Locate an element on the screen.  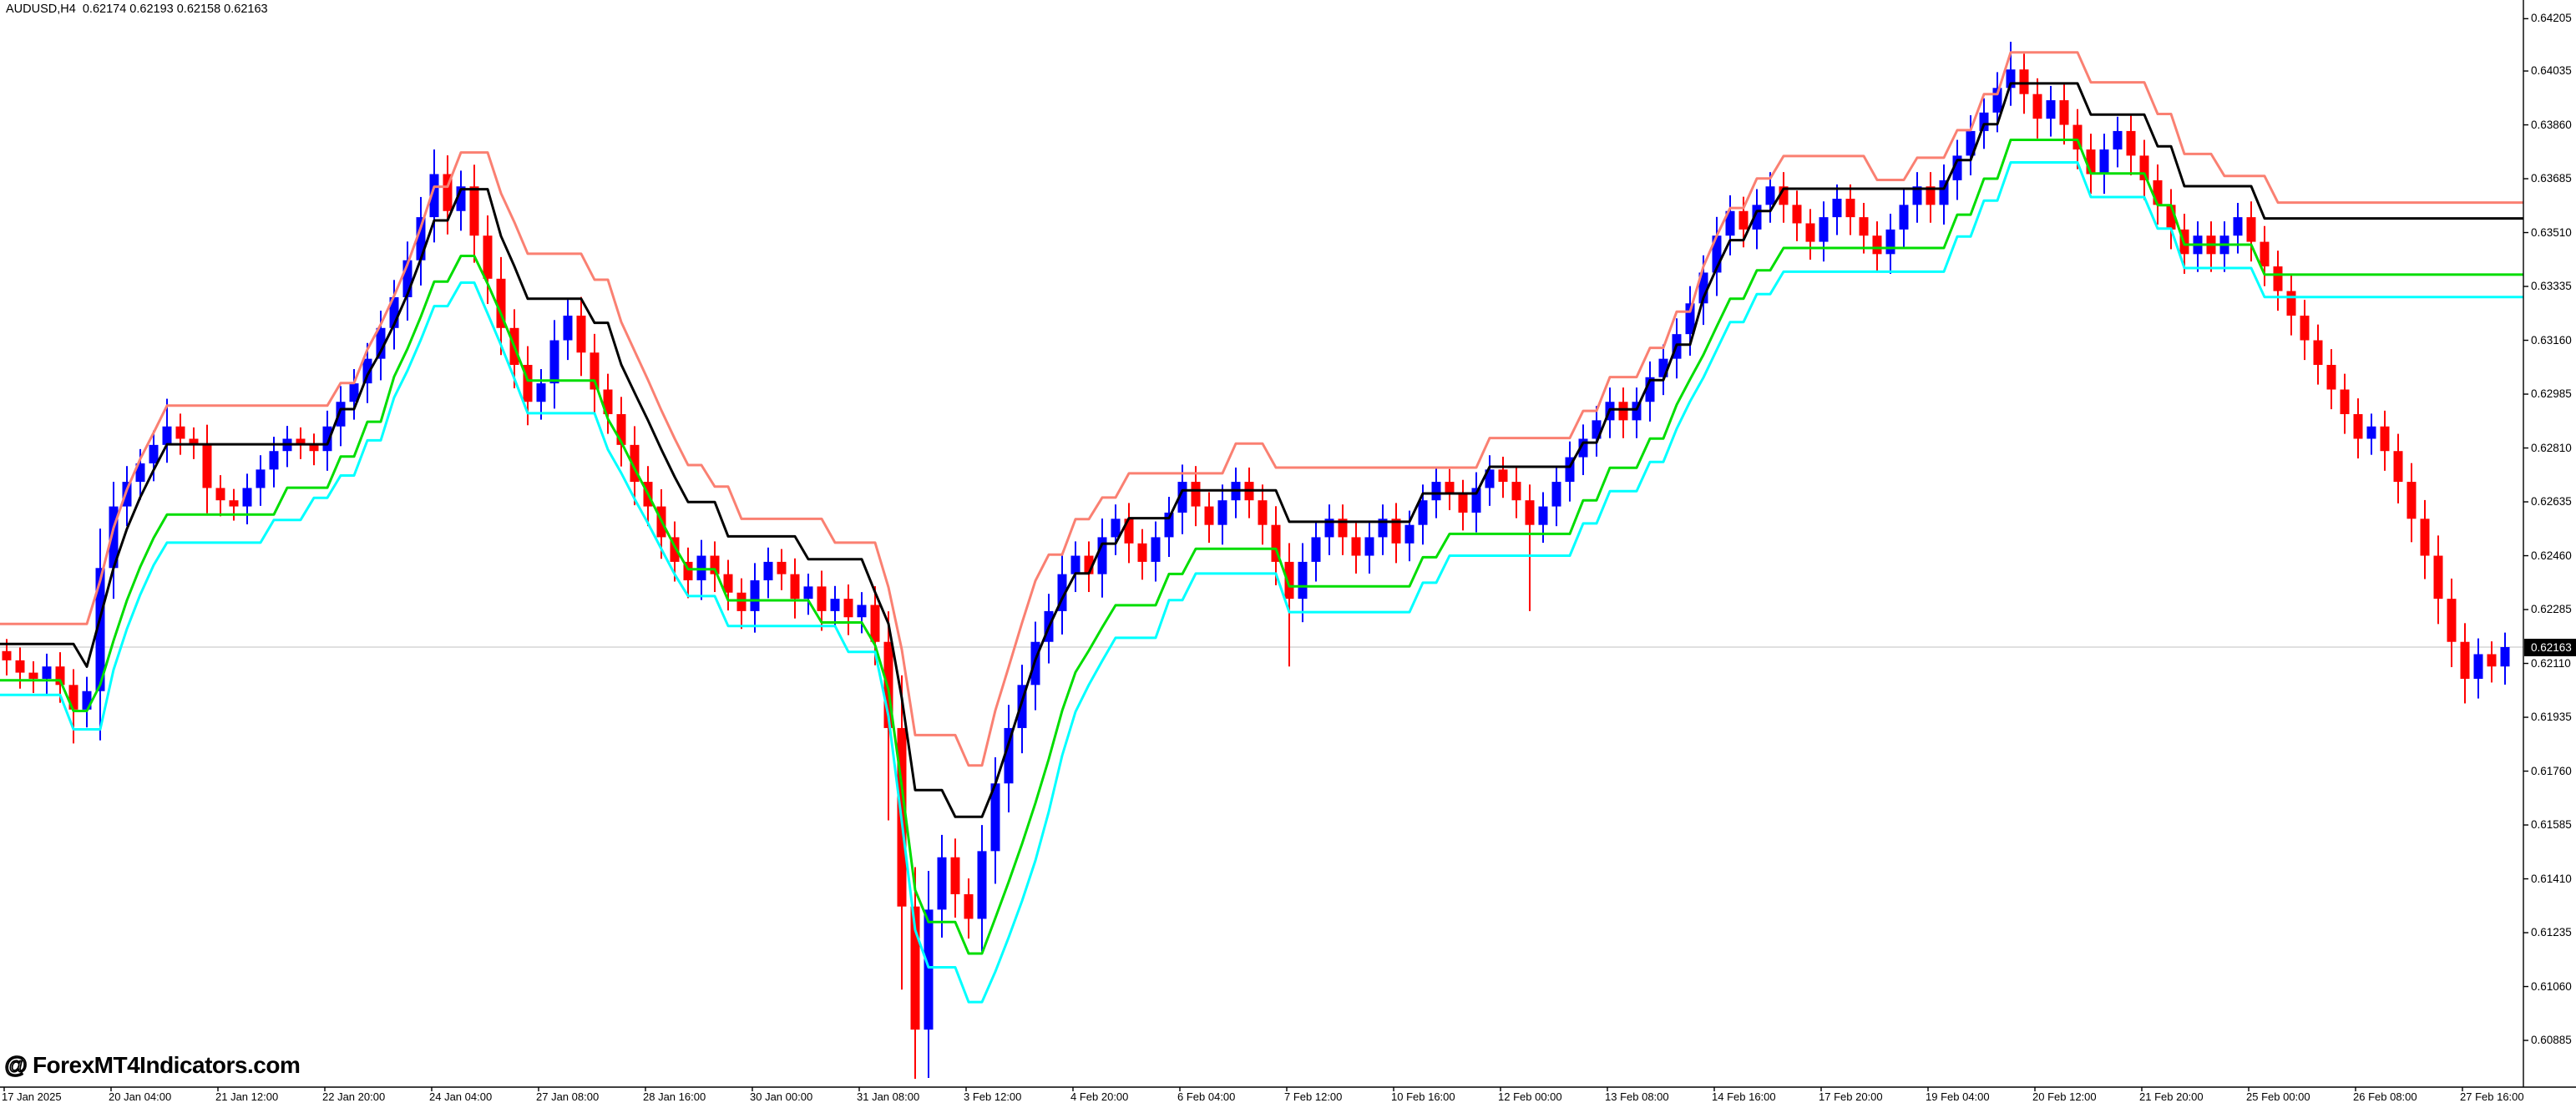
price-axis-label: 0.62110 is located at coordinates (2551, 663).